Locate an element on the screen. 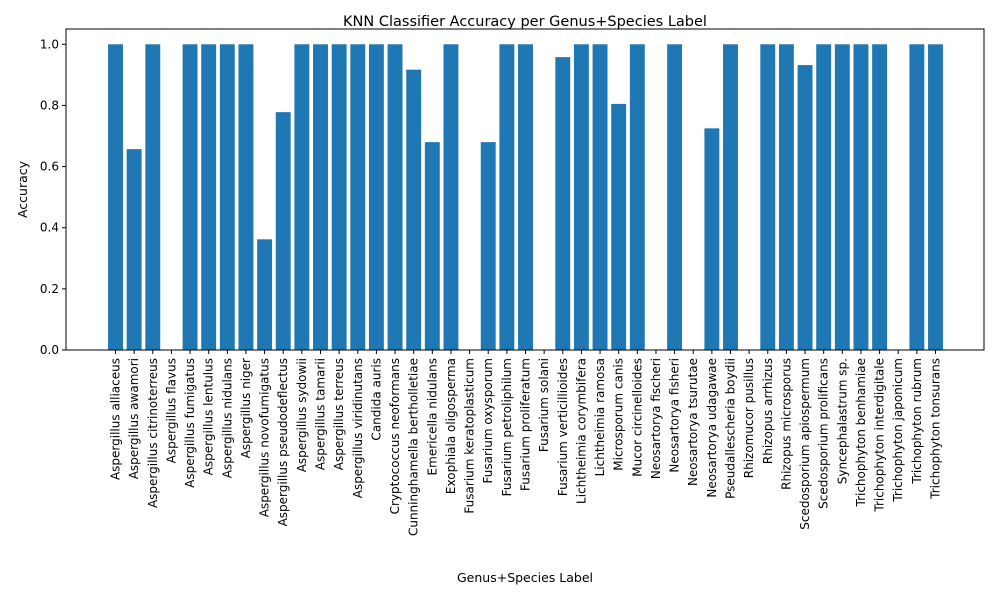 This screenshot has width=1000, height=600. x-tick-label: Rhizopus microsporus is located at coordinates (786, 424).